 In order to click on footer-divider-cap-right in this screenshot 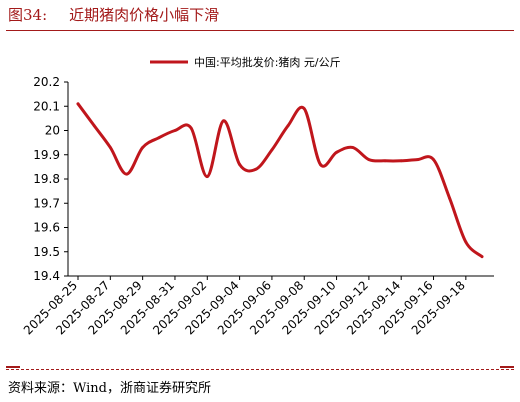, I will do `click(507, 367)`.